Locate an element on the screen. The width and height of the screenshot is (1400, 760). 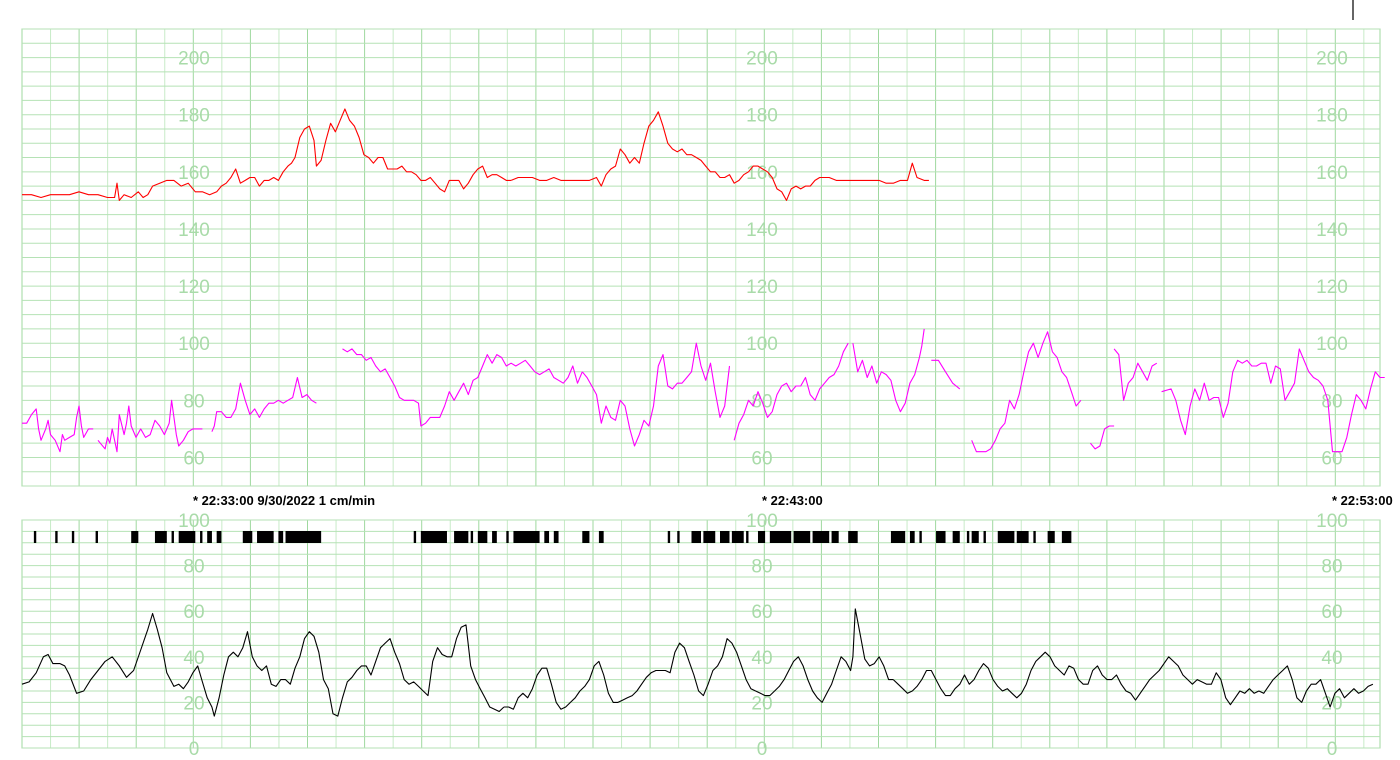
fhr-tick-label: 80 is located at coordinates (193, 401).